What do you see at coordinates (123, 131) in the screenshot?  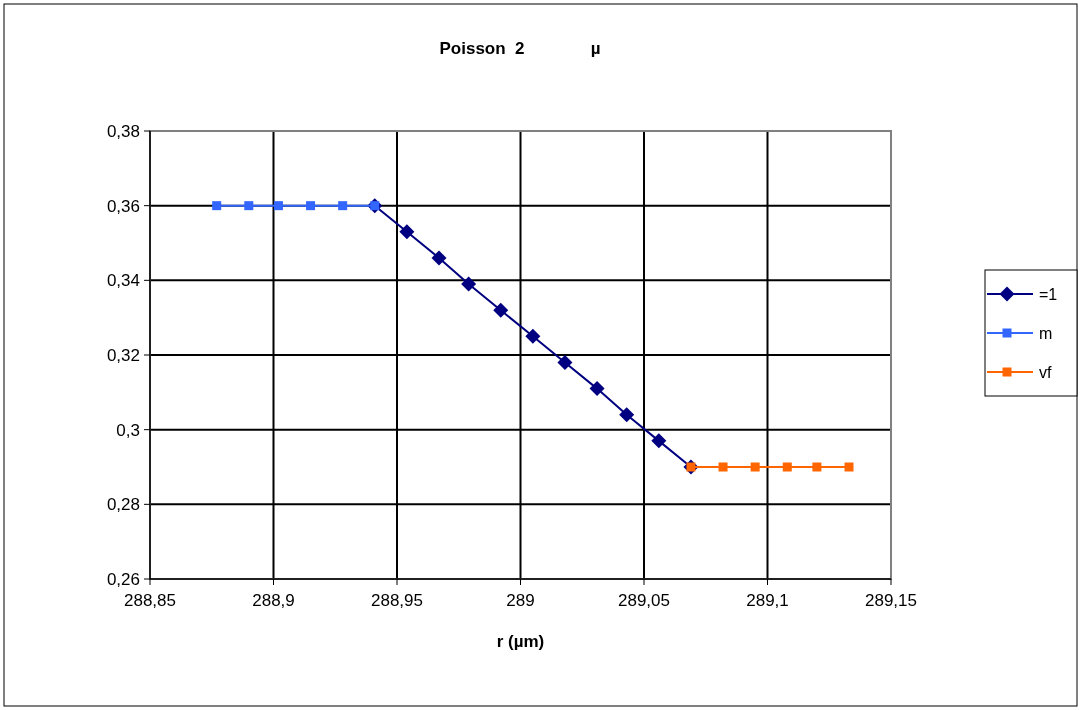 I see `y-tick-label: 0,38` at bounding box center [123, 131].